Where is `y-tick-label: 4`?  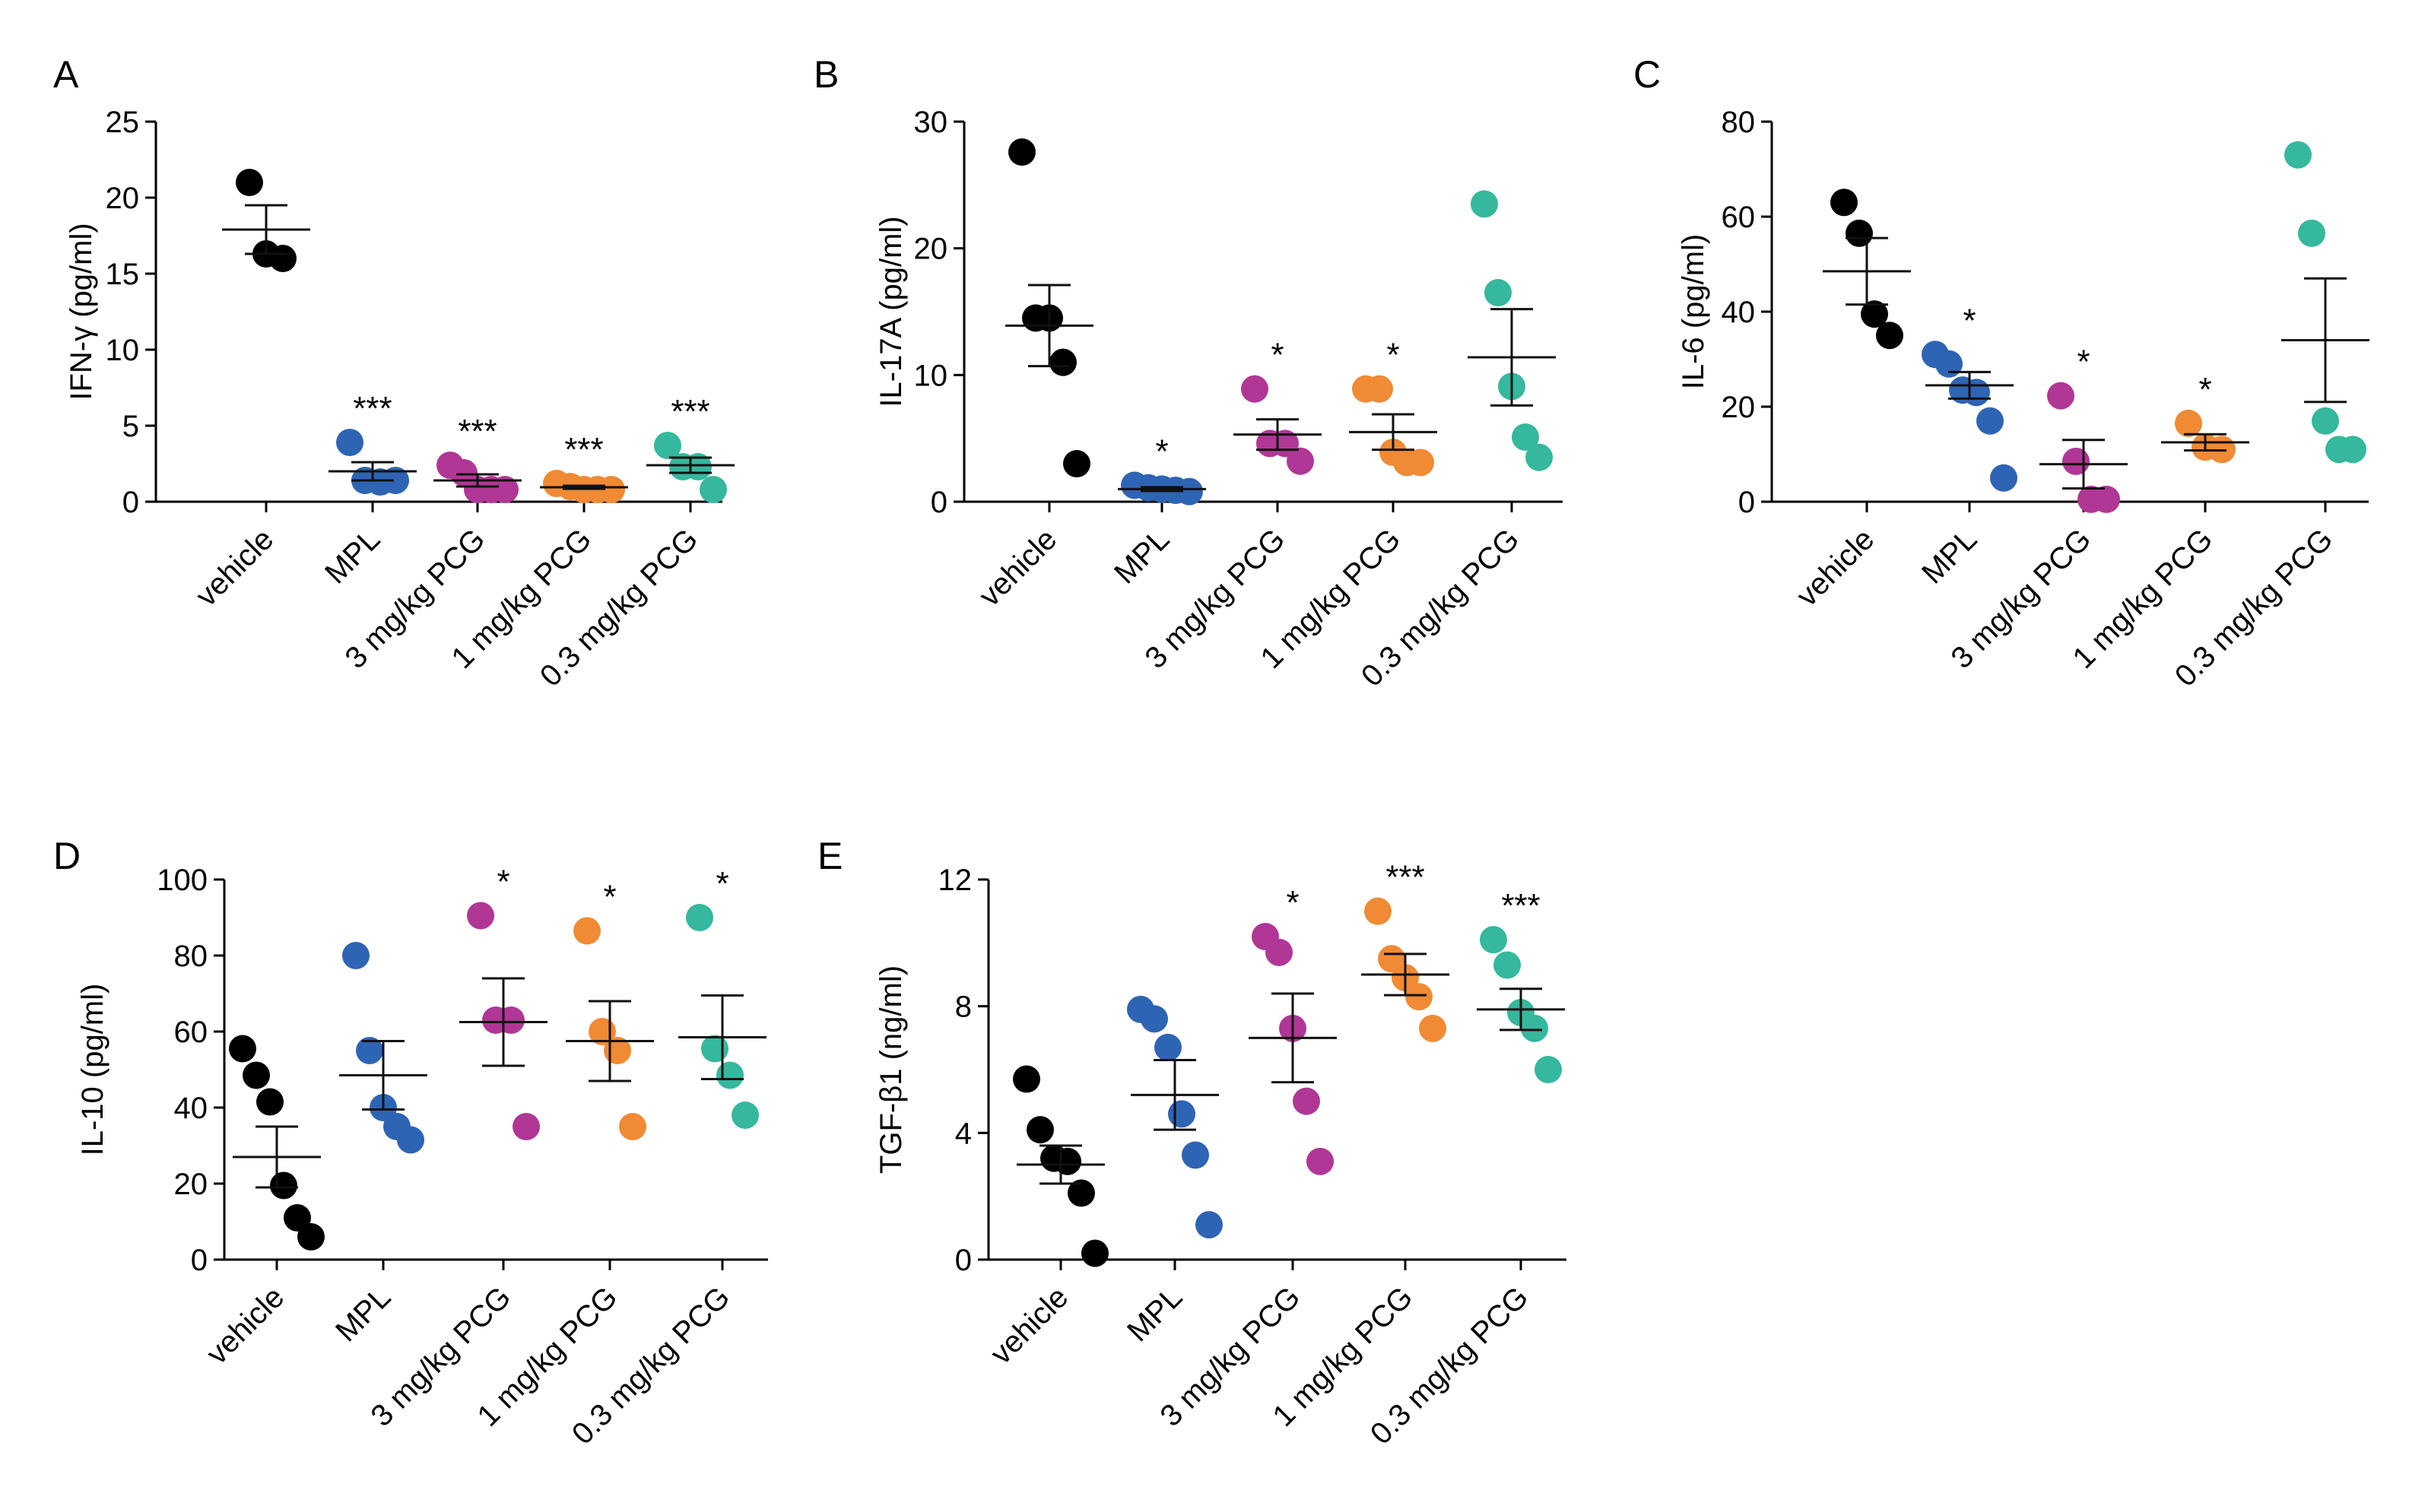 y-tick-label: 4 is located at coordinates (964, 1133).